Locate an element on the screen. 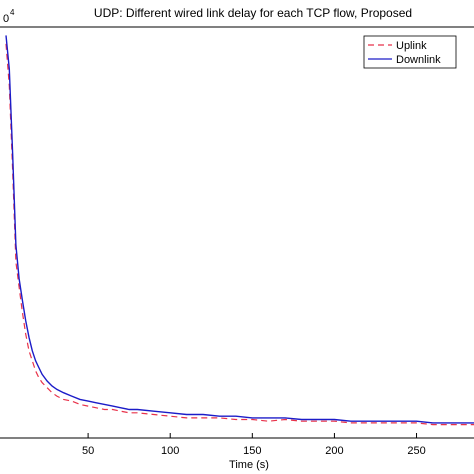  x-tick-label: 200 is located at coordinates (334, 451).